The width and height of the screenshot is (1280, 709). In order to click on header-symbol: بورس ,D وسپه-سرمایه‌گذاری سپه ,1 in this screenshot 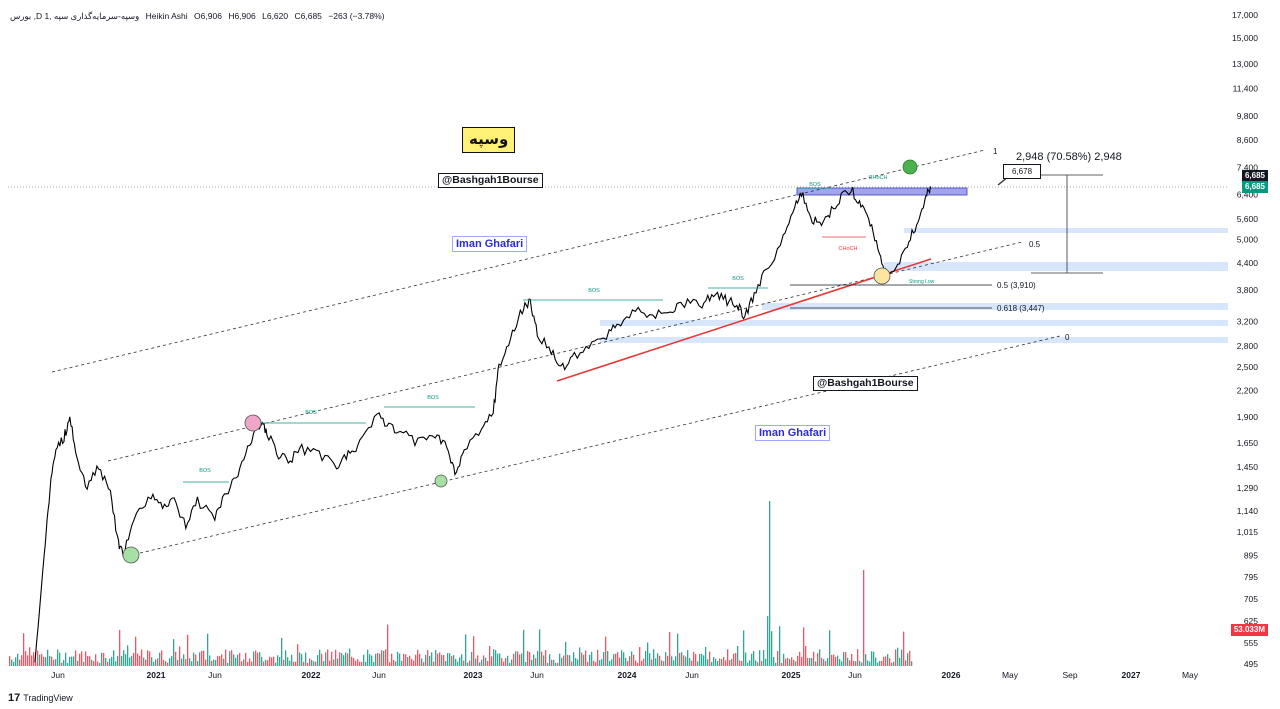, I will do `click(75, 16)`.